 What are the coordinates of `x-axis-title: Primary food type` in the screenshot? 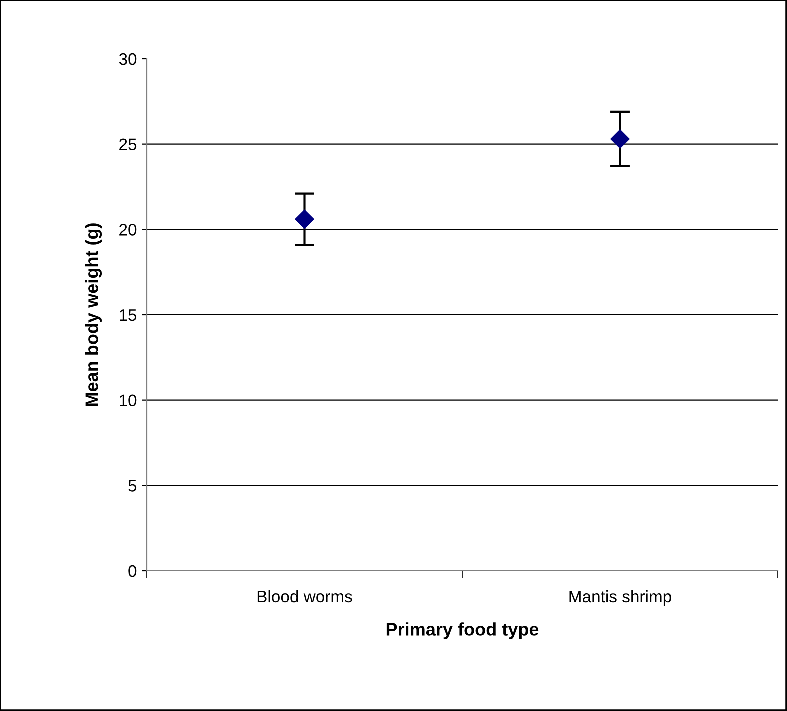 It's located at (462, 631).